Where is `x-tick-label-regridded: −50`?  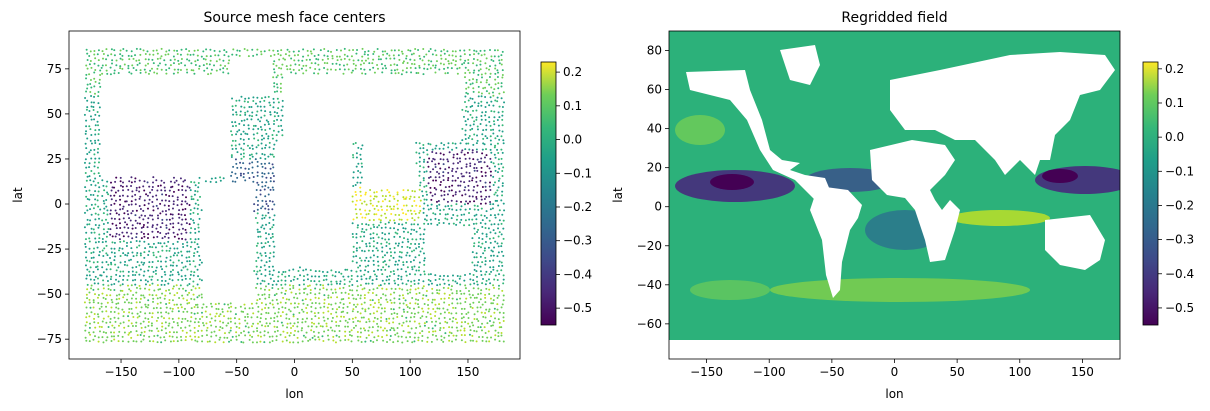 x-tick-label-regridded: −50 is located at coordinates (831, 372).